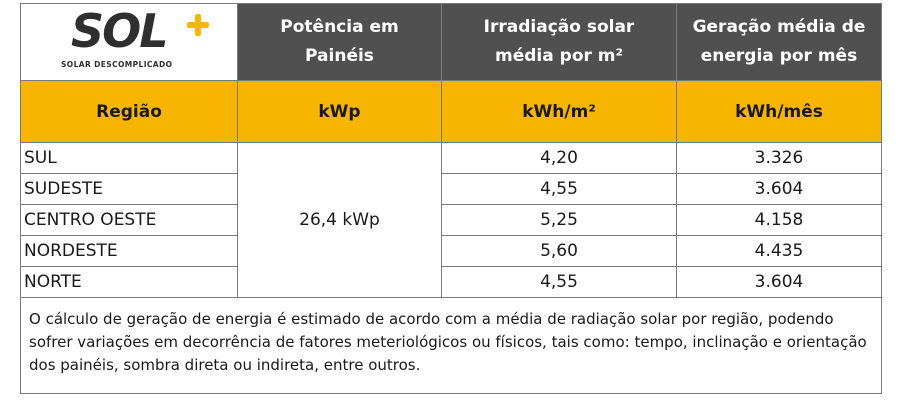 This screenshot has height=400, width=900. What do you see at coordinates (559, 220) in the screenshot?
I see `irradiation-cell: 5,25` at bounding box center [559, 220].